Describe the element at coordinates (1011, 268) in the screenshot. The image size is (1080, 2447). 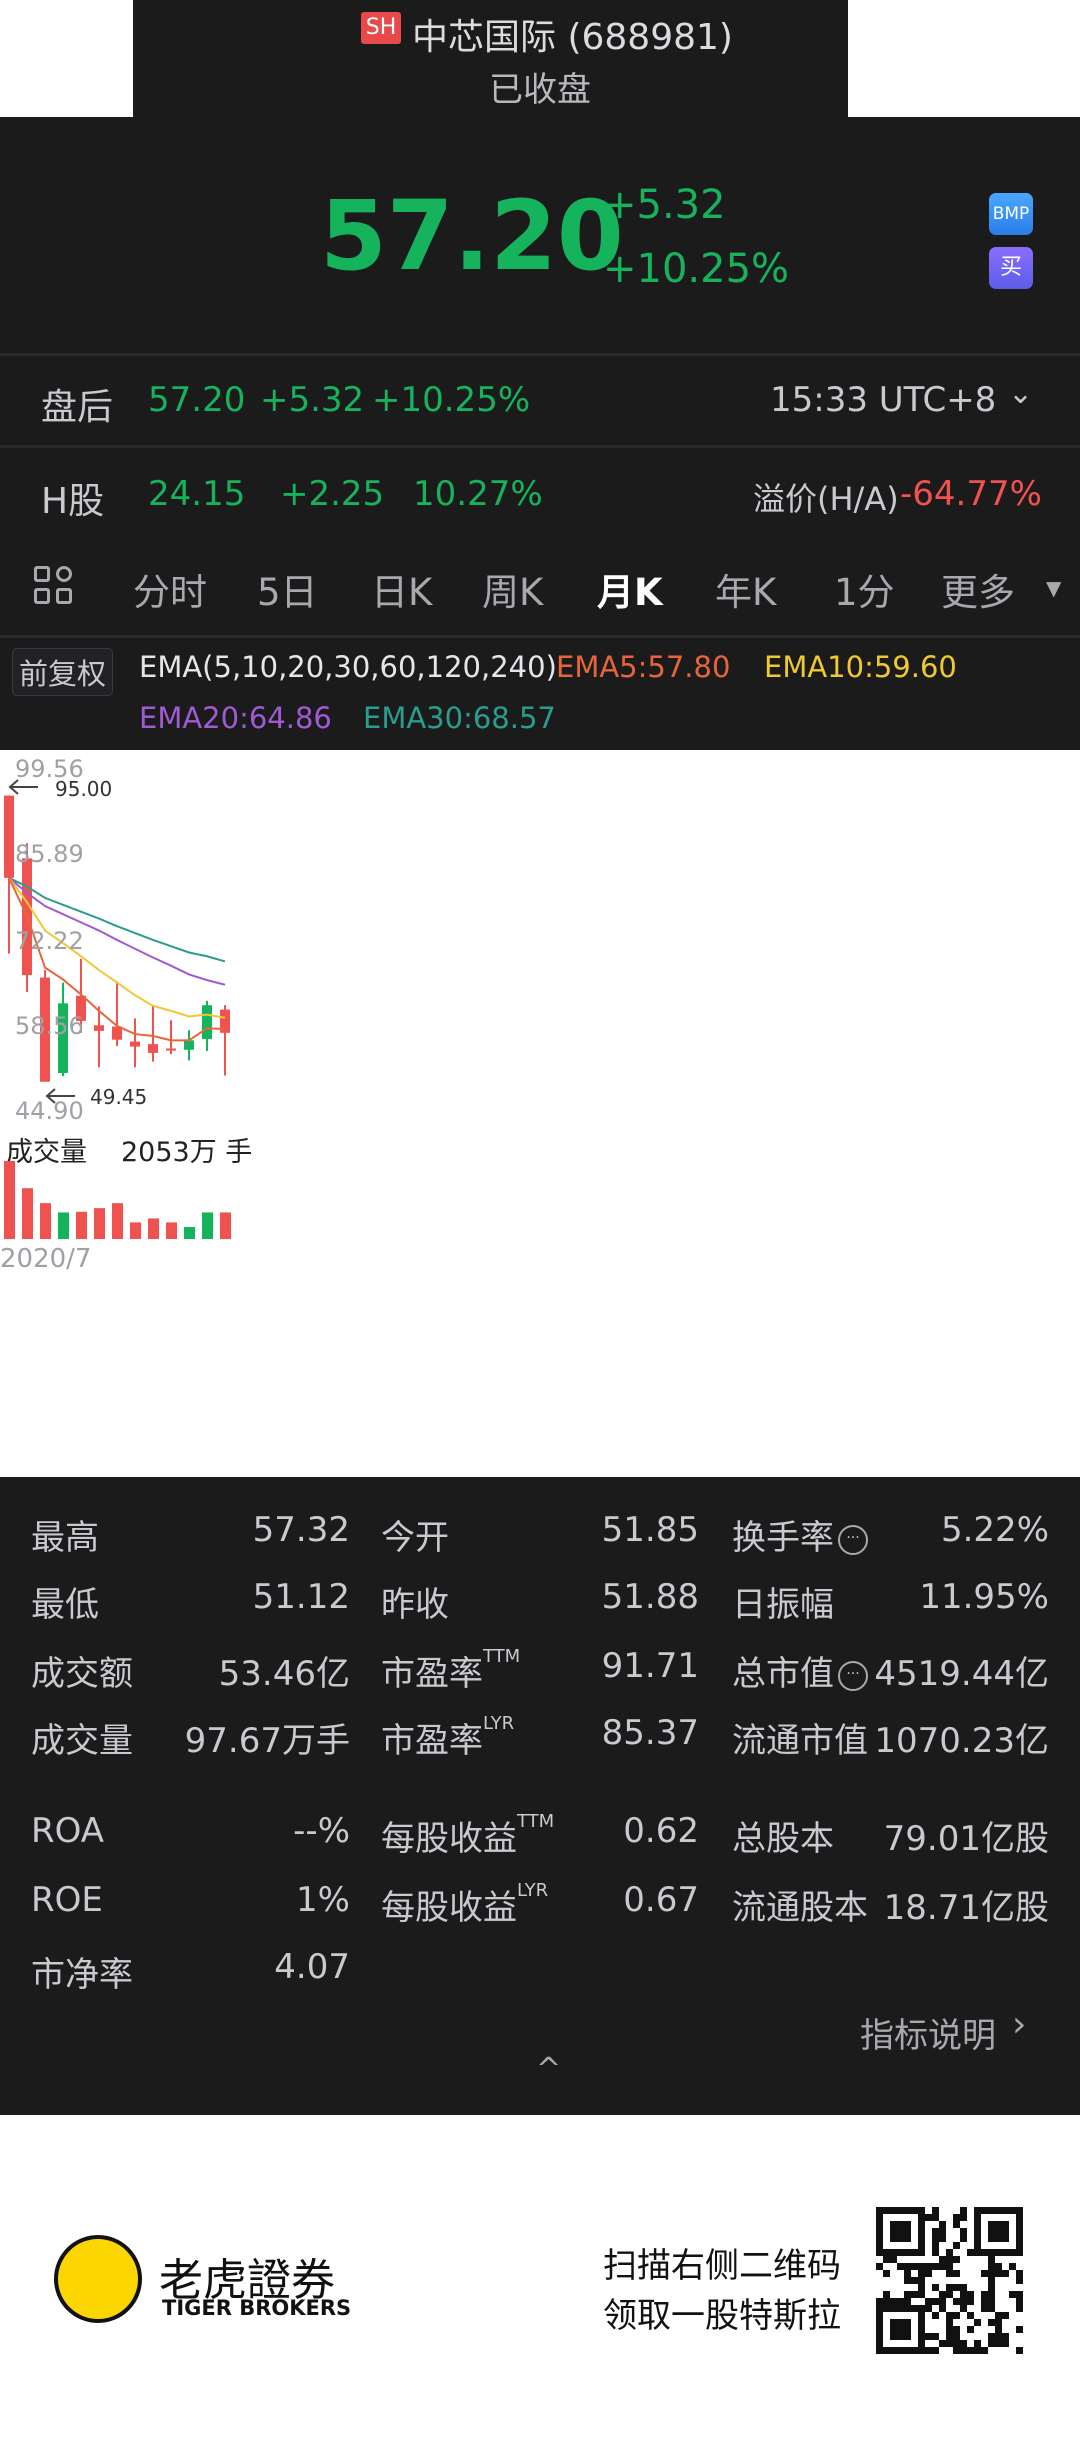
I see `buy-icon: 买` at that location.